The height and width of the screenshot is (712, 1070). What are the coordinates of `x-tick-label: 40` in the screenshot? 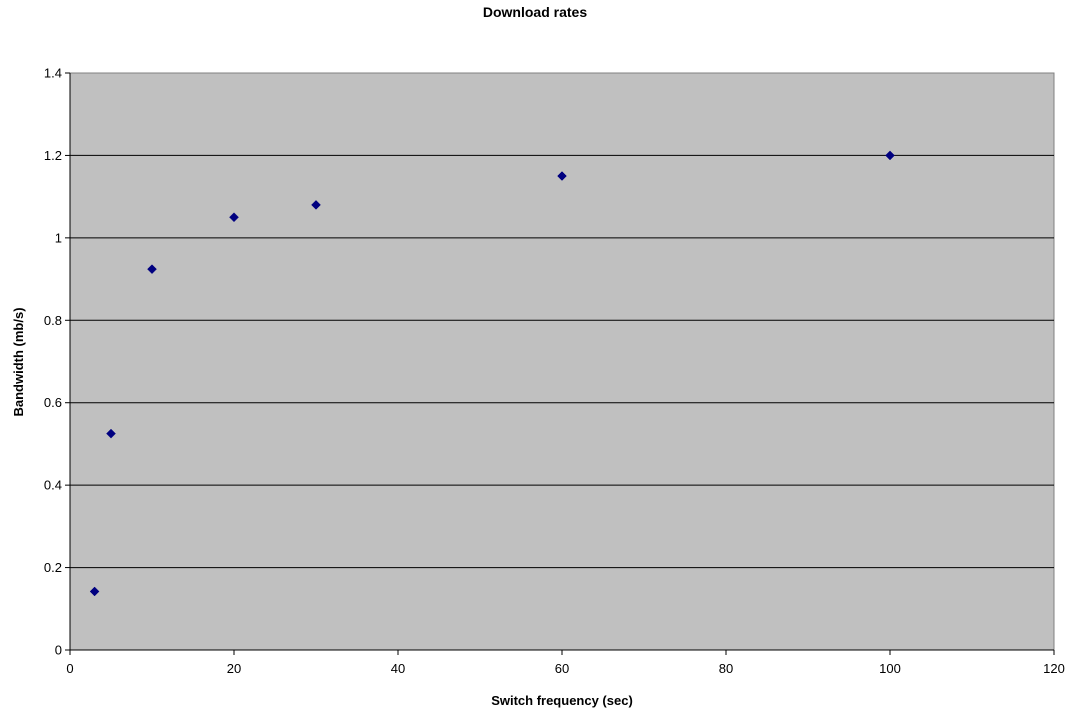 It's located at (398, 668).